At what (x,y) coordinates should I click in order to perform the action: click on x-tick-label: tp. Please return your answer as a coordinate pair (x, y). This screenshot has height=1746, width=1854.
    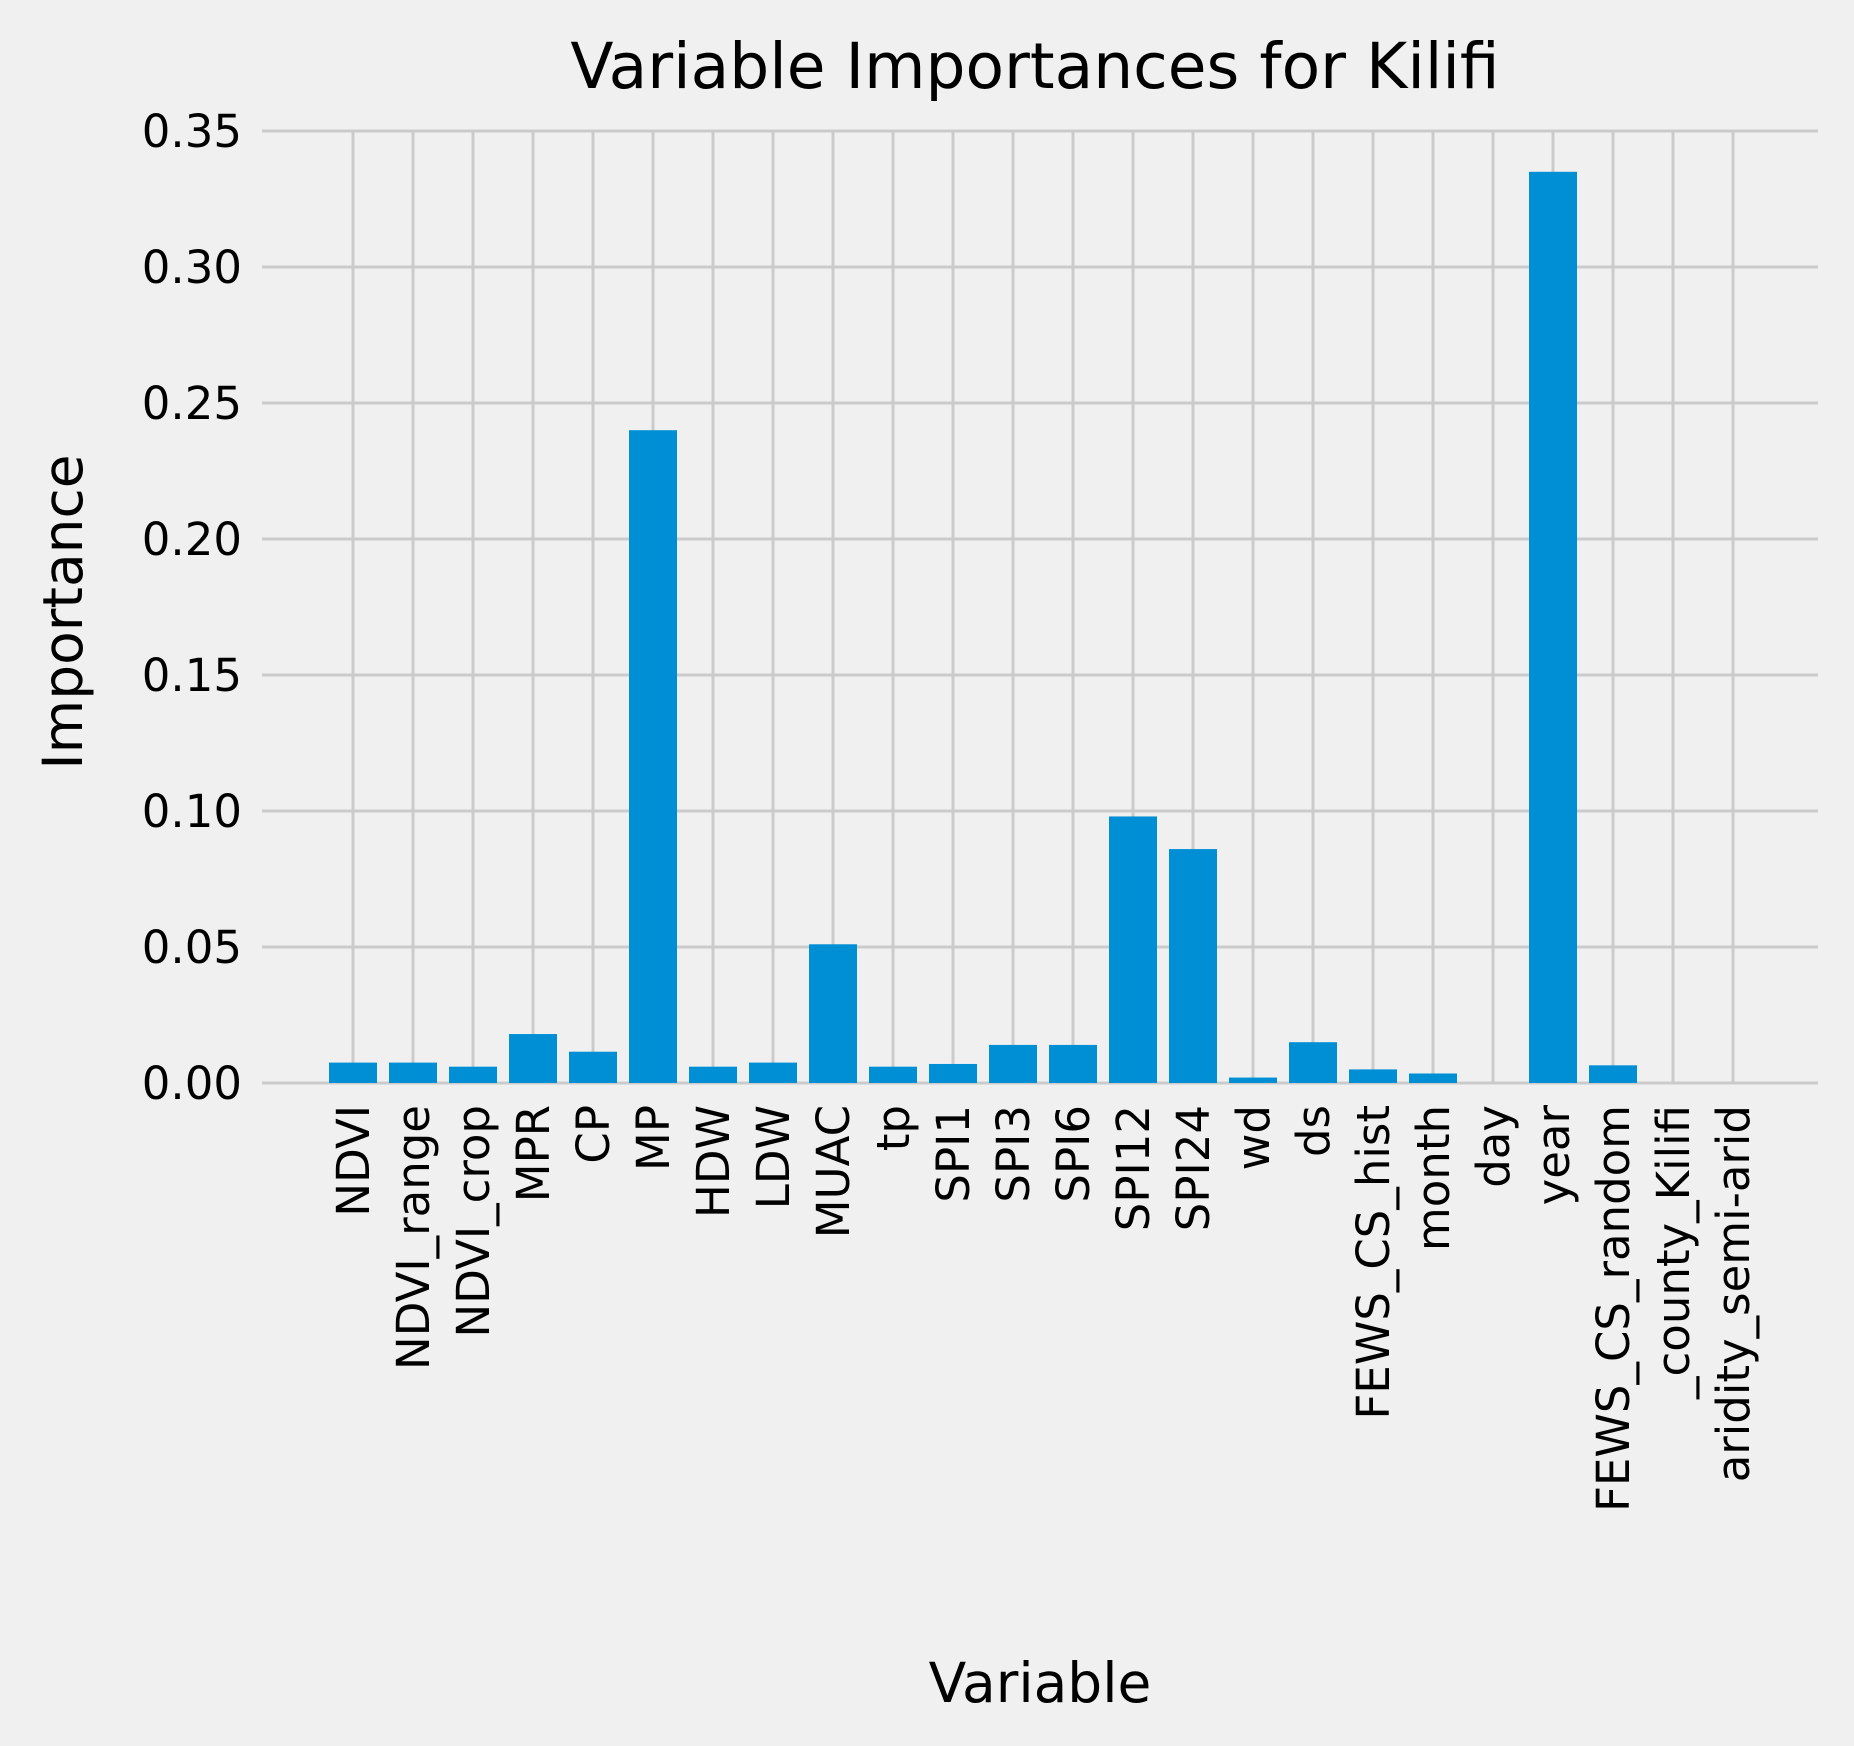
    Looking at the image, I should click on (893, 1128).